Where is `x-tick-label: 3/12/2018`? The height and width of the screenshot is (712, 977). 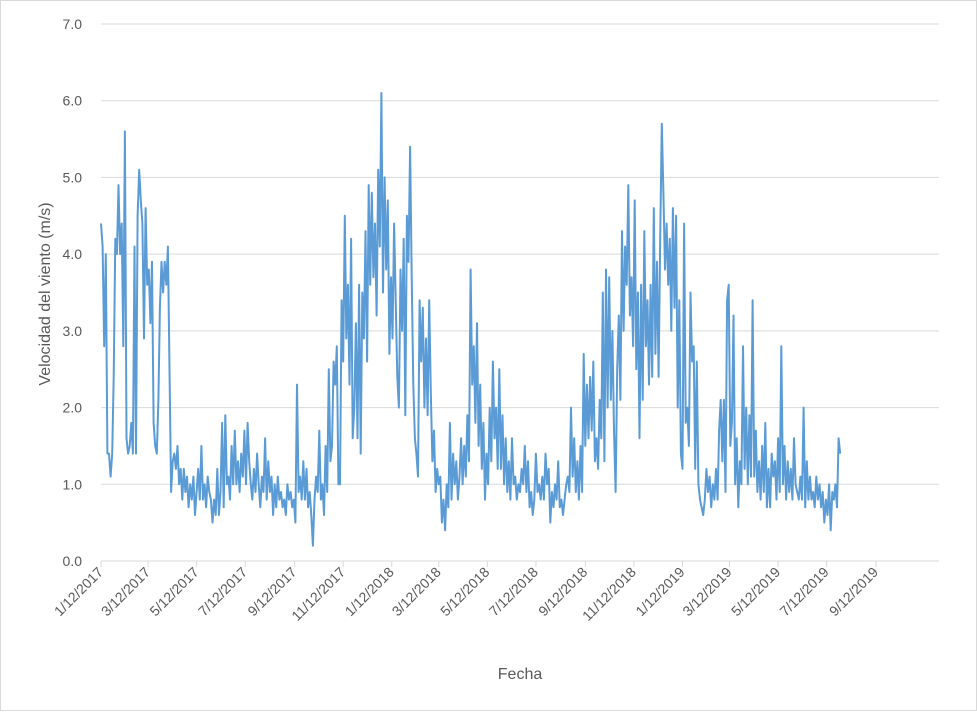
x-tick-label: 3/12/2018 is located at coordinates (417, 592).